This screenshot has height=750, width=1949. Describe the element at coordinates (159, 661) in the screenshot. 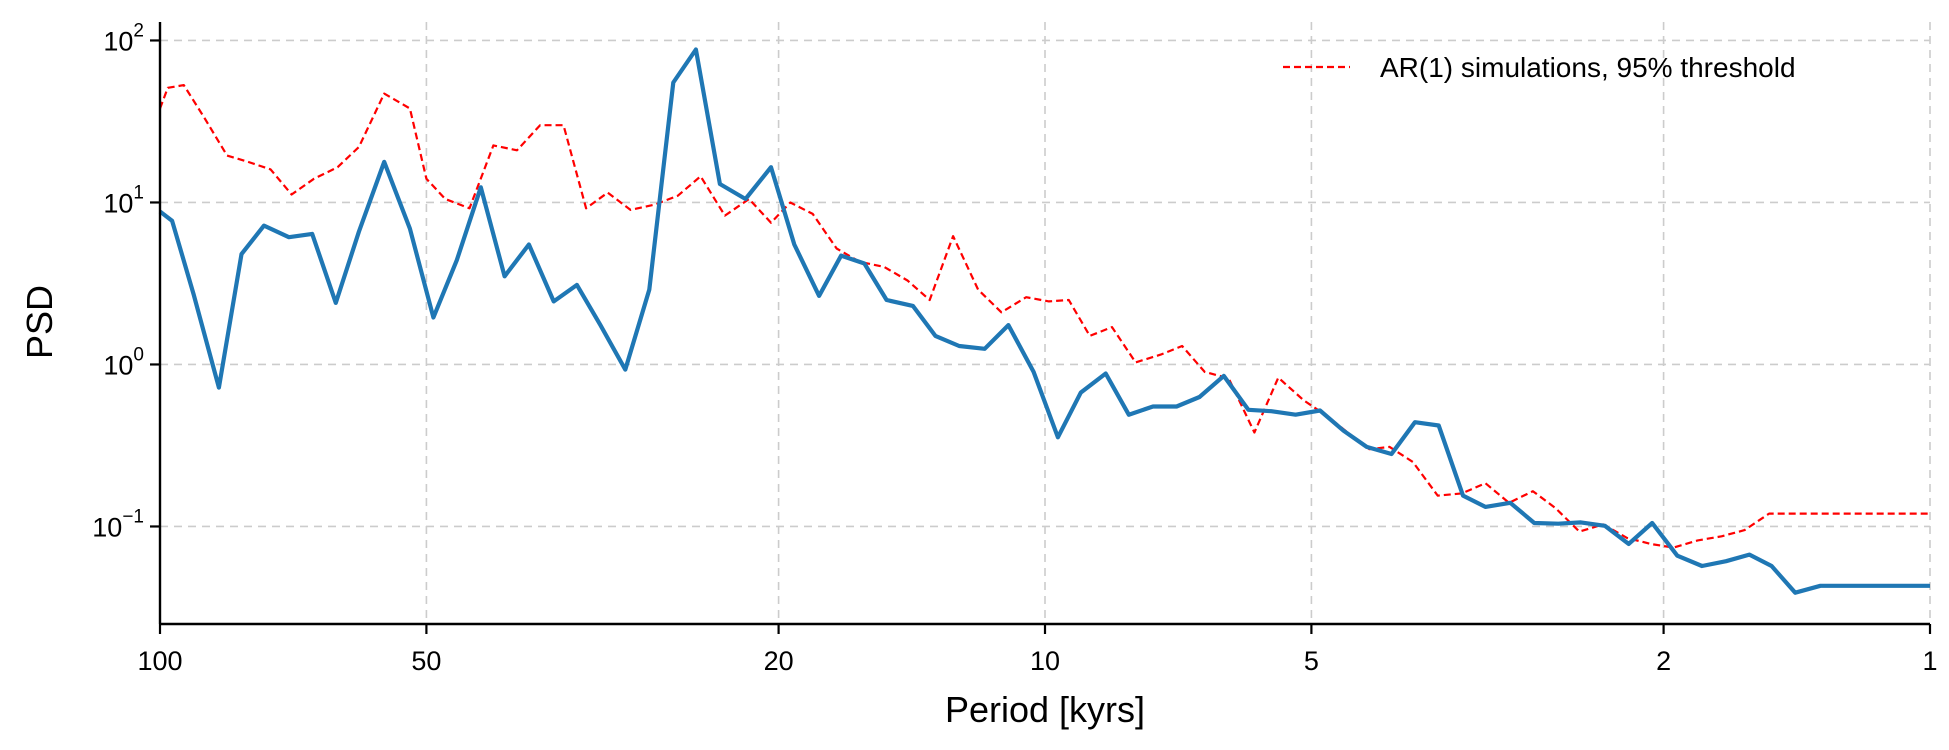

I see `x-tick-label: 100` at that location.